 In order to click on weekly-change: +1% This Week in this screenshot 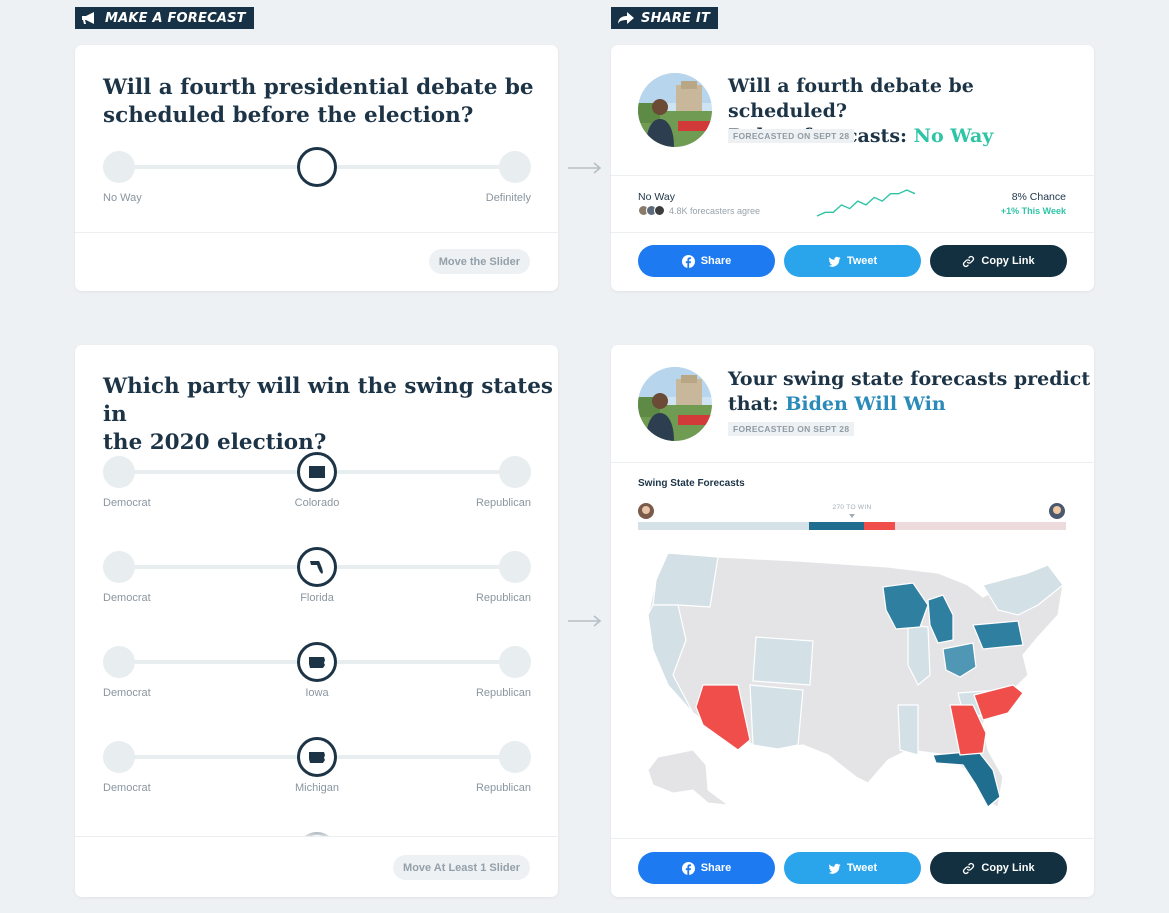, I will do `click(1033, 211)`.